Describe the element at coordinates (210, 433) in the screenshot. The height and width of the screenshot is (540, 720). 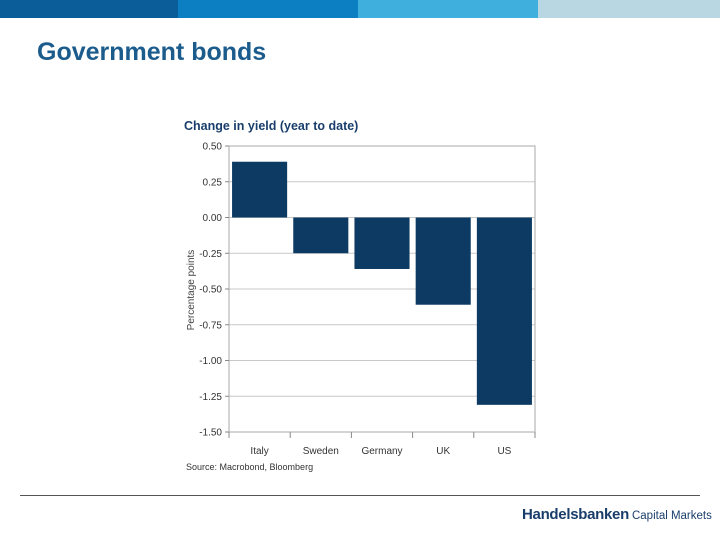
I see `y-tick-label: -1.50` at that location.